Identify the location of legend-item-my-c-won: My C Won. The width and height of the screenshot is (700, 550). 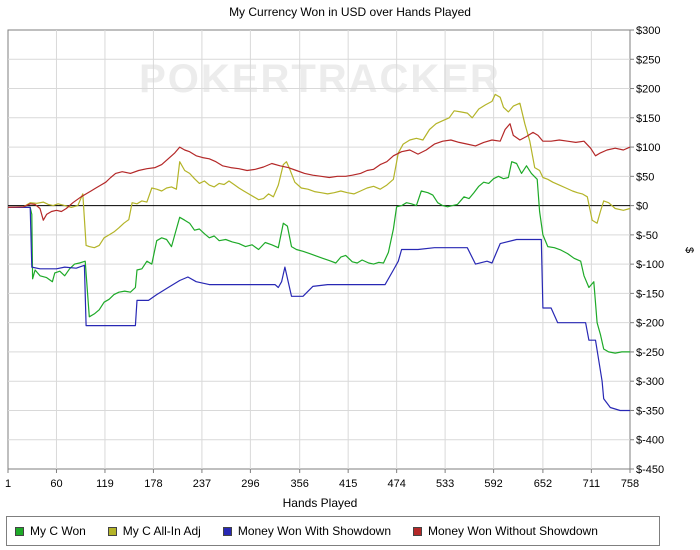
(50, 531).